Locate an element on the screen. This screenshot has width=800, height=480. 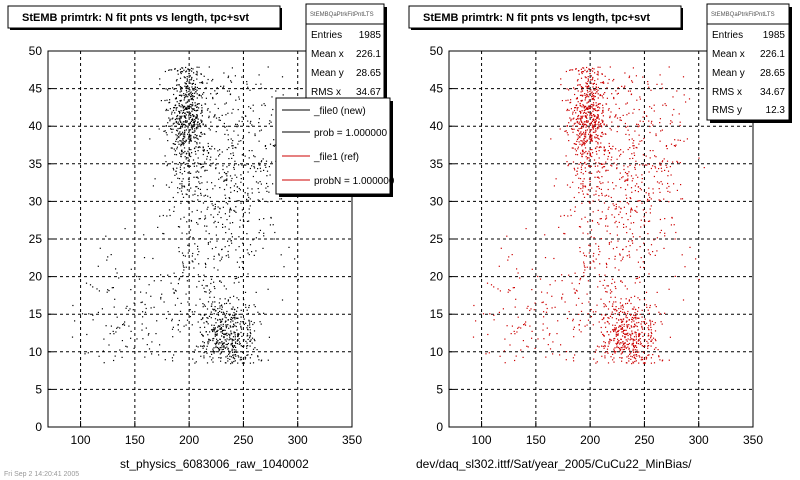
left-stats-label-entries: Entries is located at coordinates (326, 35).